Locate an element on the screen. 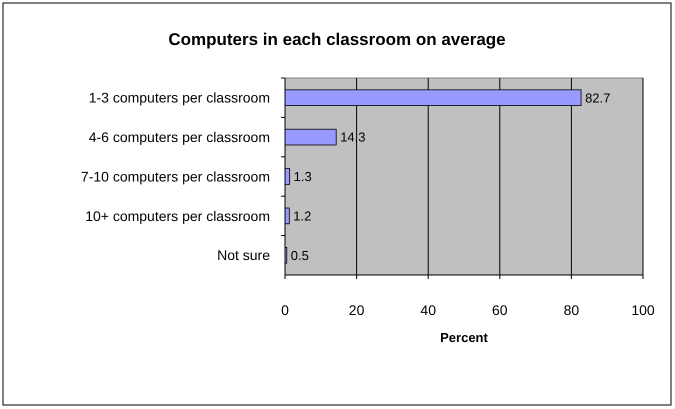 Image resolution: width=675 pixels, height=409 pixels. x-tick-label: 20 is located at coordinates (356, 310).